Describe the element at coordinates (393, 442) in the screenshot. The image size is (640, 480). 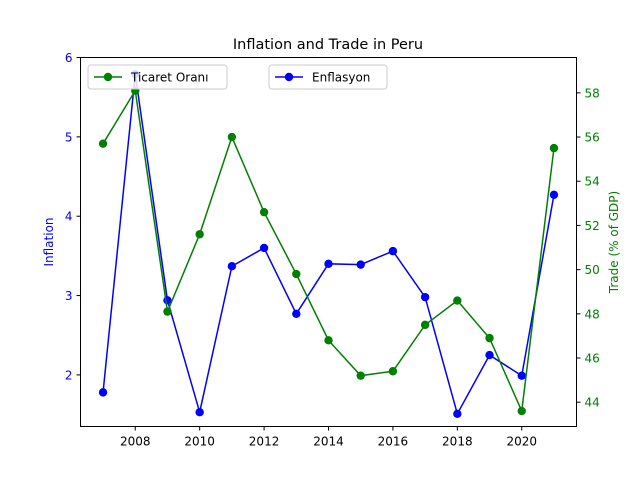
I see `x-tick-label: 2016` at that location.